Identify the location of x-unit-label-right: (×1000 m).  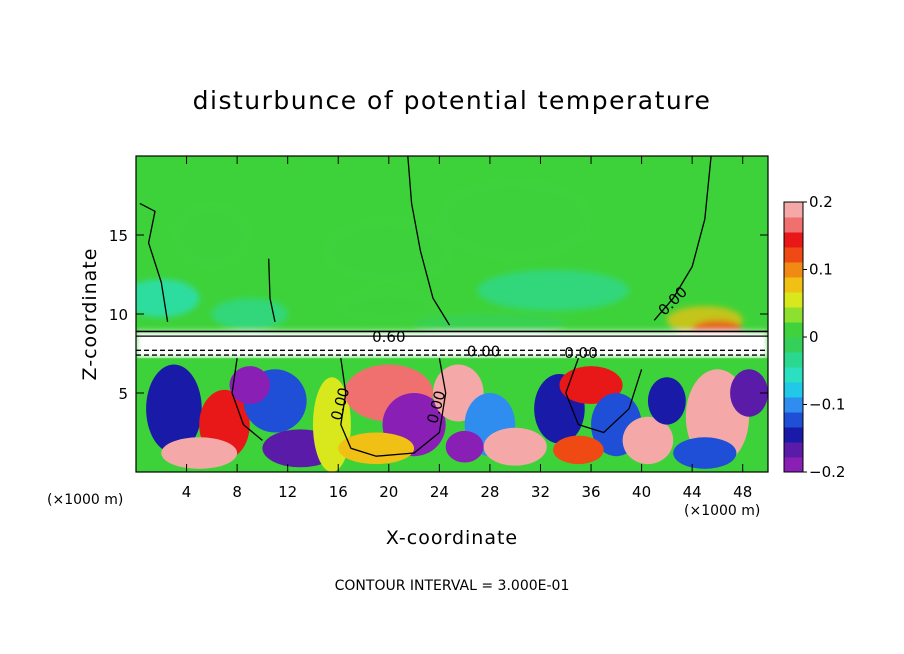
(722, 511).